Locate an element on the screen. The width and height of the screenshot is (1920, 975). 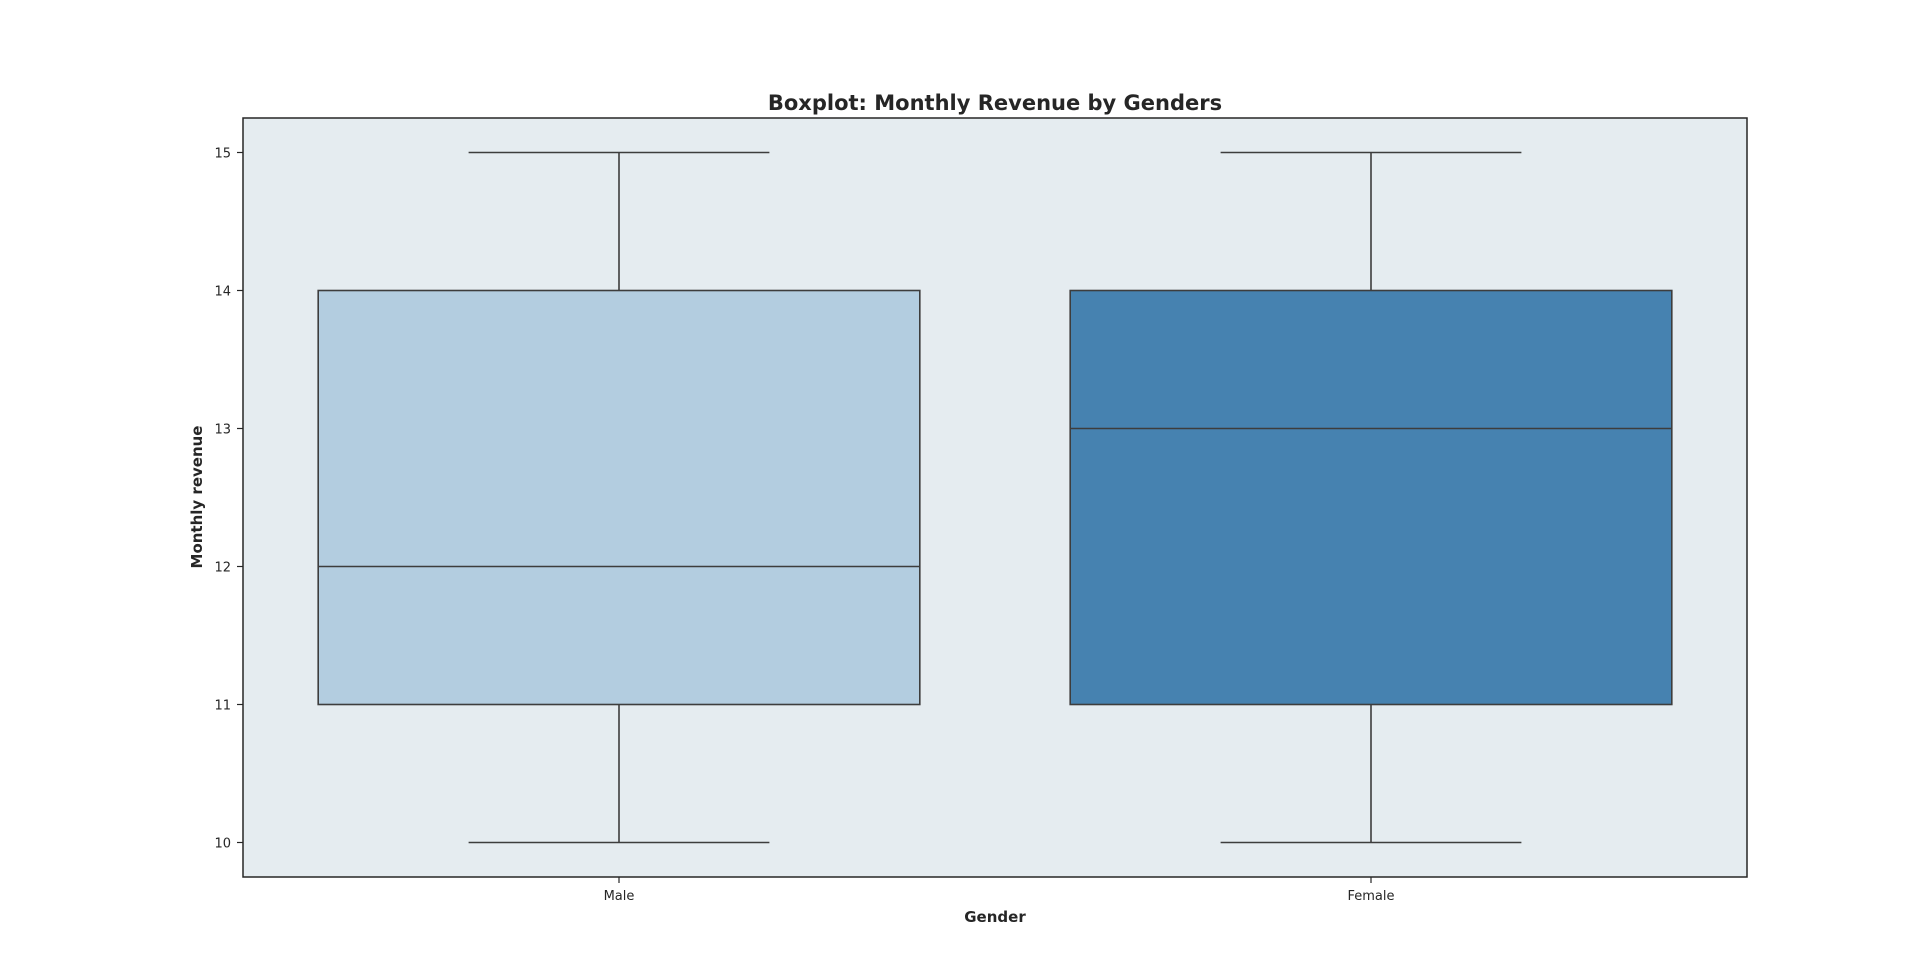
x-tick-label-male: Male is located at coordinates (619, 896).